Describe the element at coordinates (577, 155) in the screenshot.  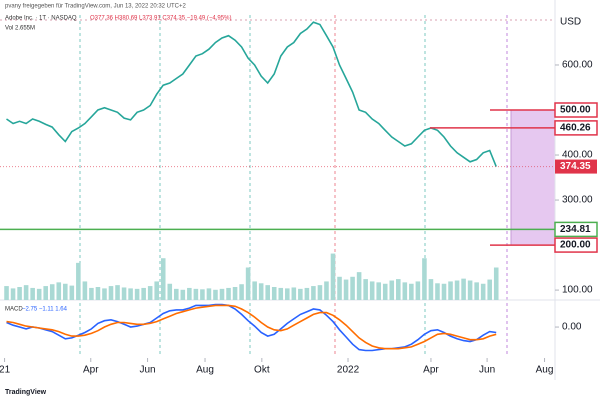
I see `y-tick-label: 400.00` at that location.